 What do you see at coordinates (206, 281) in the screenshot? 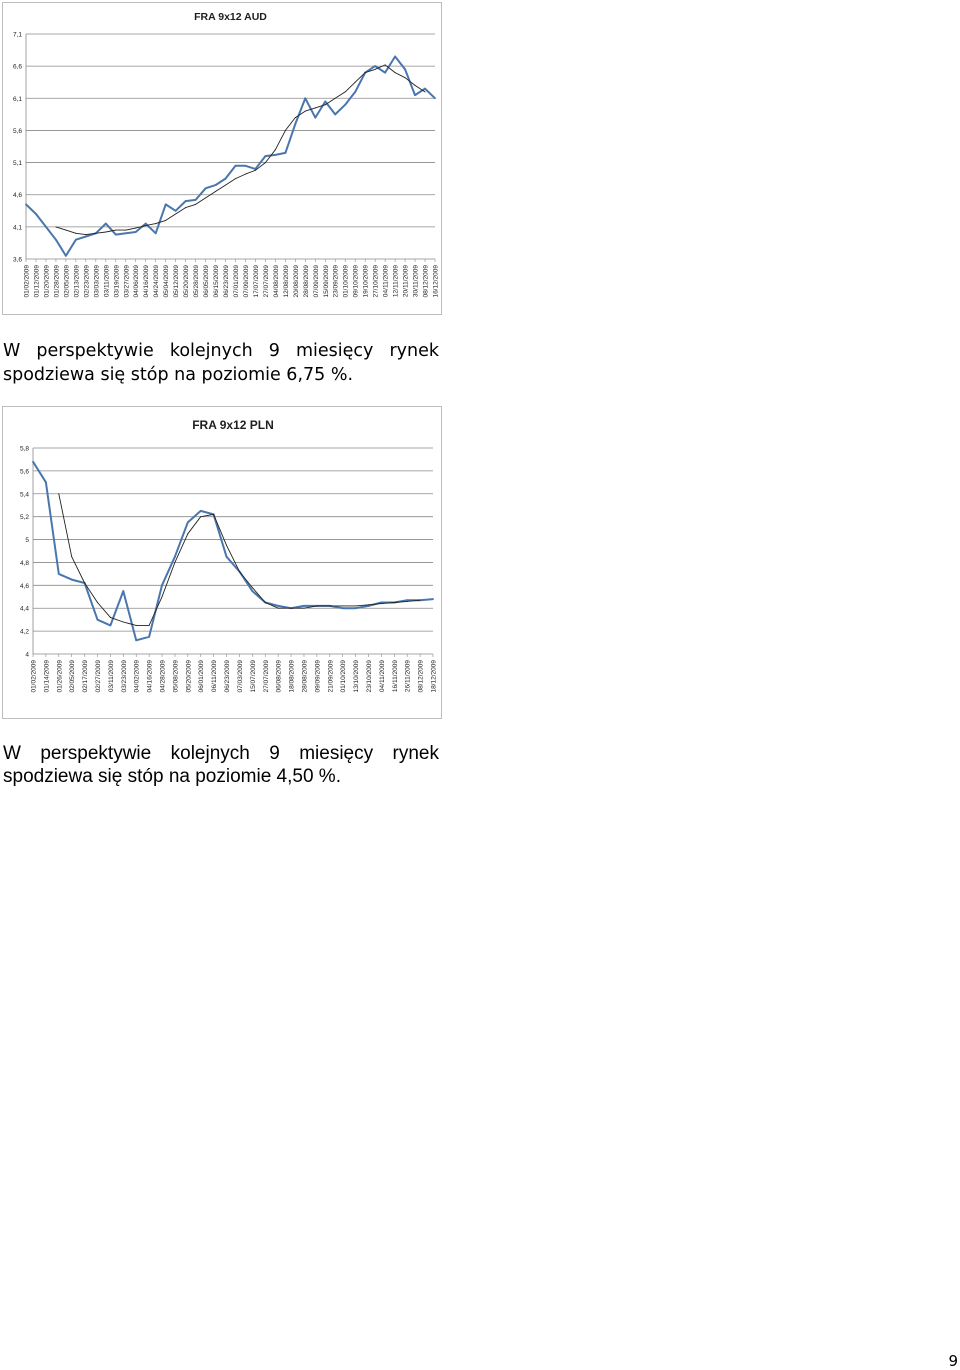
I see `aud-x-tick-label: 06/05/2009` at bounding box center [206, 281].